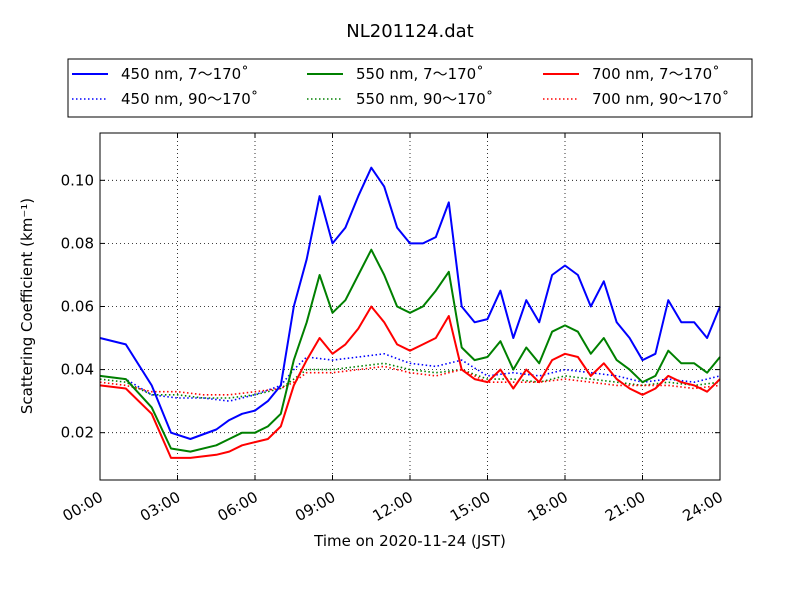 The height and width of the screenshot is (600, 800). Describe the element at coordinates (77, 433) in the screenshot. I see `y-tick-label: 0.02` at that location.